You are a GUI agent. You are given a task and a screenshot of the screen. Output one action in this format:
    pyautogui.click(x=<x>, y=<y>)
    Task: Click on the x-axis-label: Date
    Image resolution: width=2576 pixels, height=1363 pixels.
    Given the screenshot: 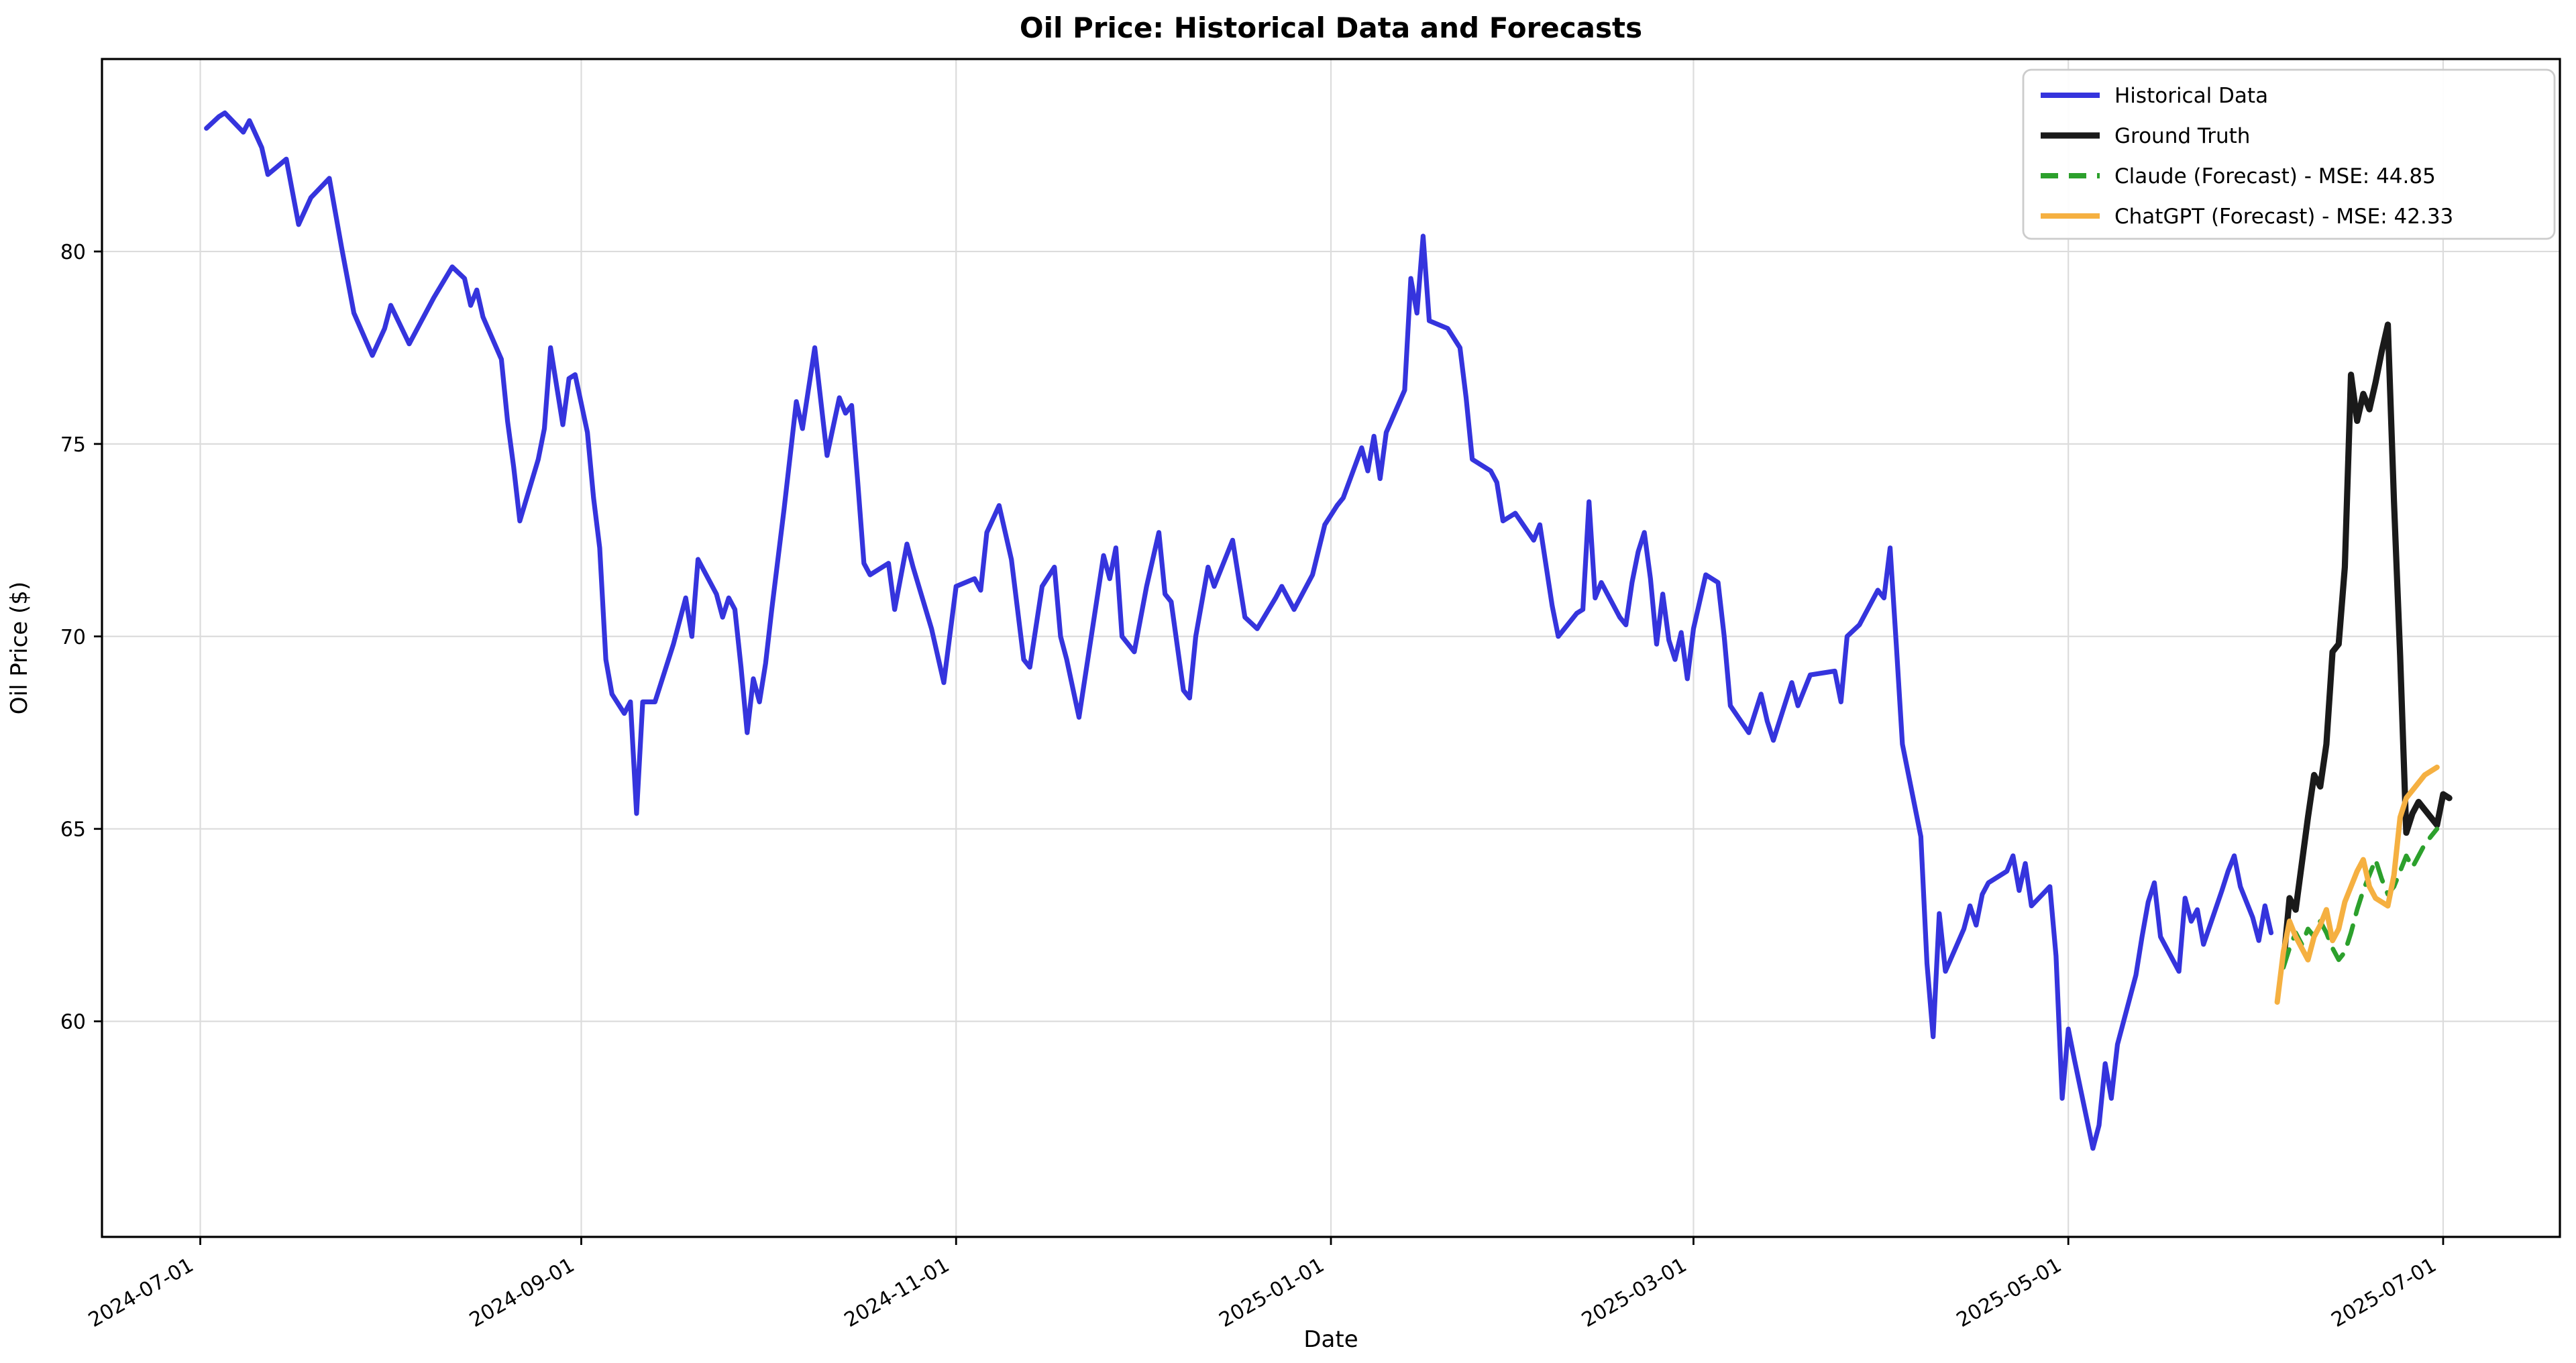 What is the action you would take?
    pyautogui.click(x=1330, y=1339)
    